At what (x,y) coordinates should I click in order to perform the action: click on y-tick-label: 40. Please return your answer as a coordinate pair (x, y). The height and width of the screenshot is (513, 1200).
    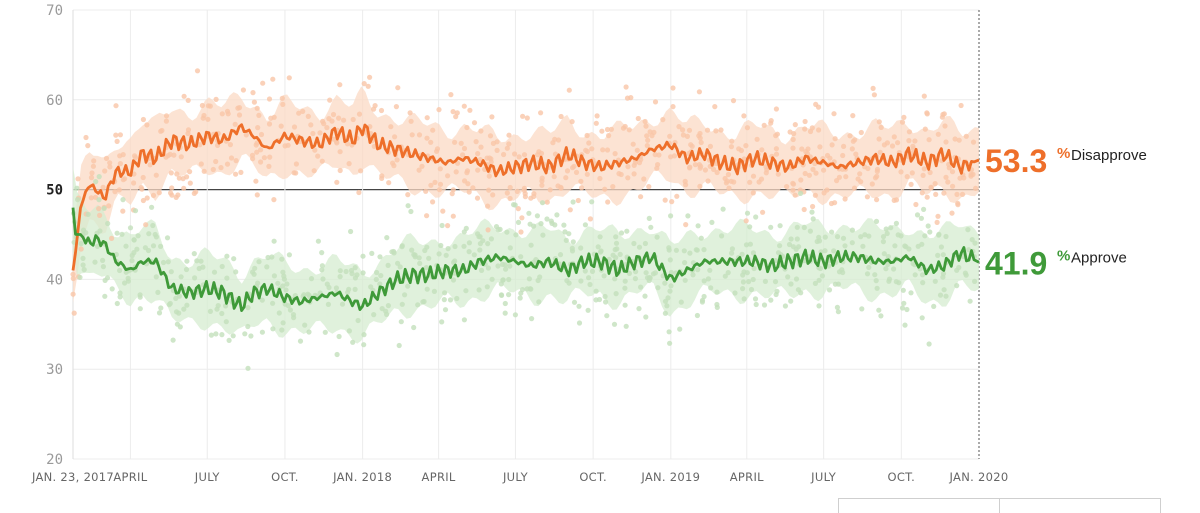
    Looking at the image, I should click on (54, 280).